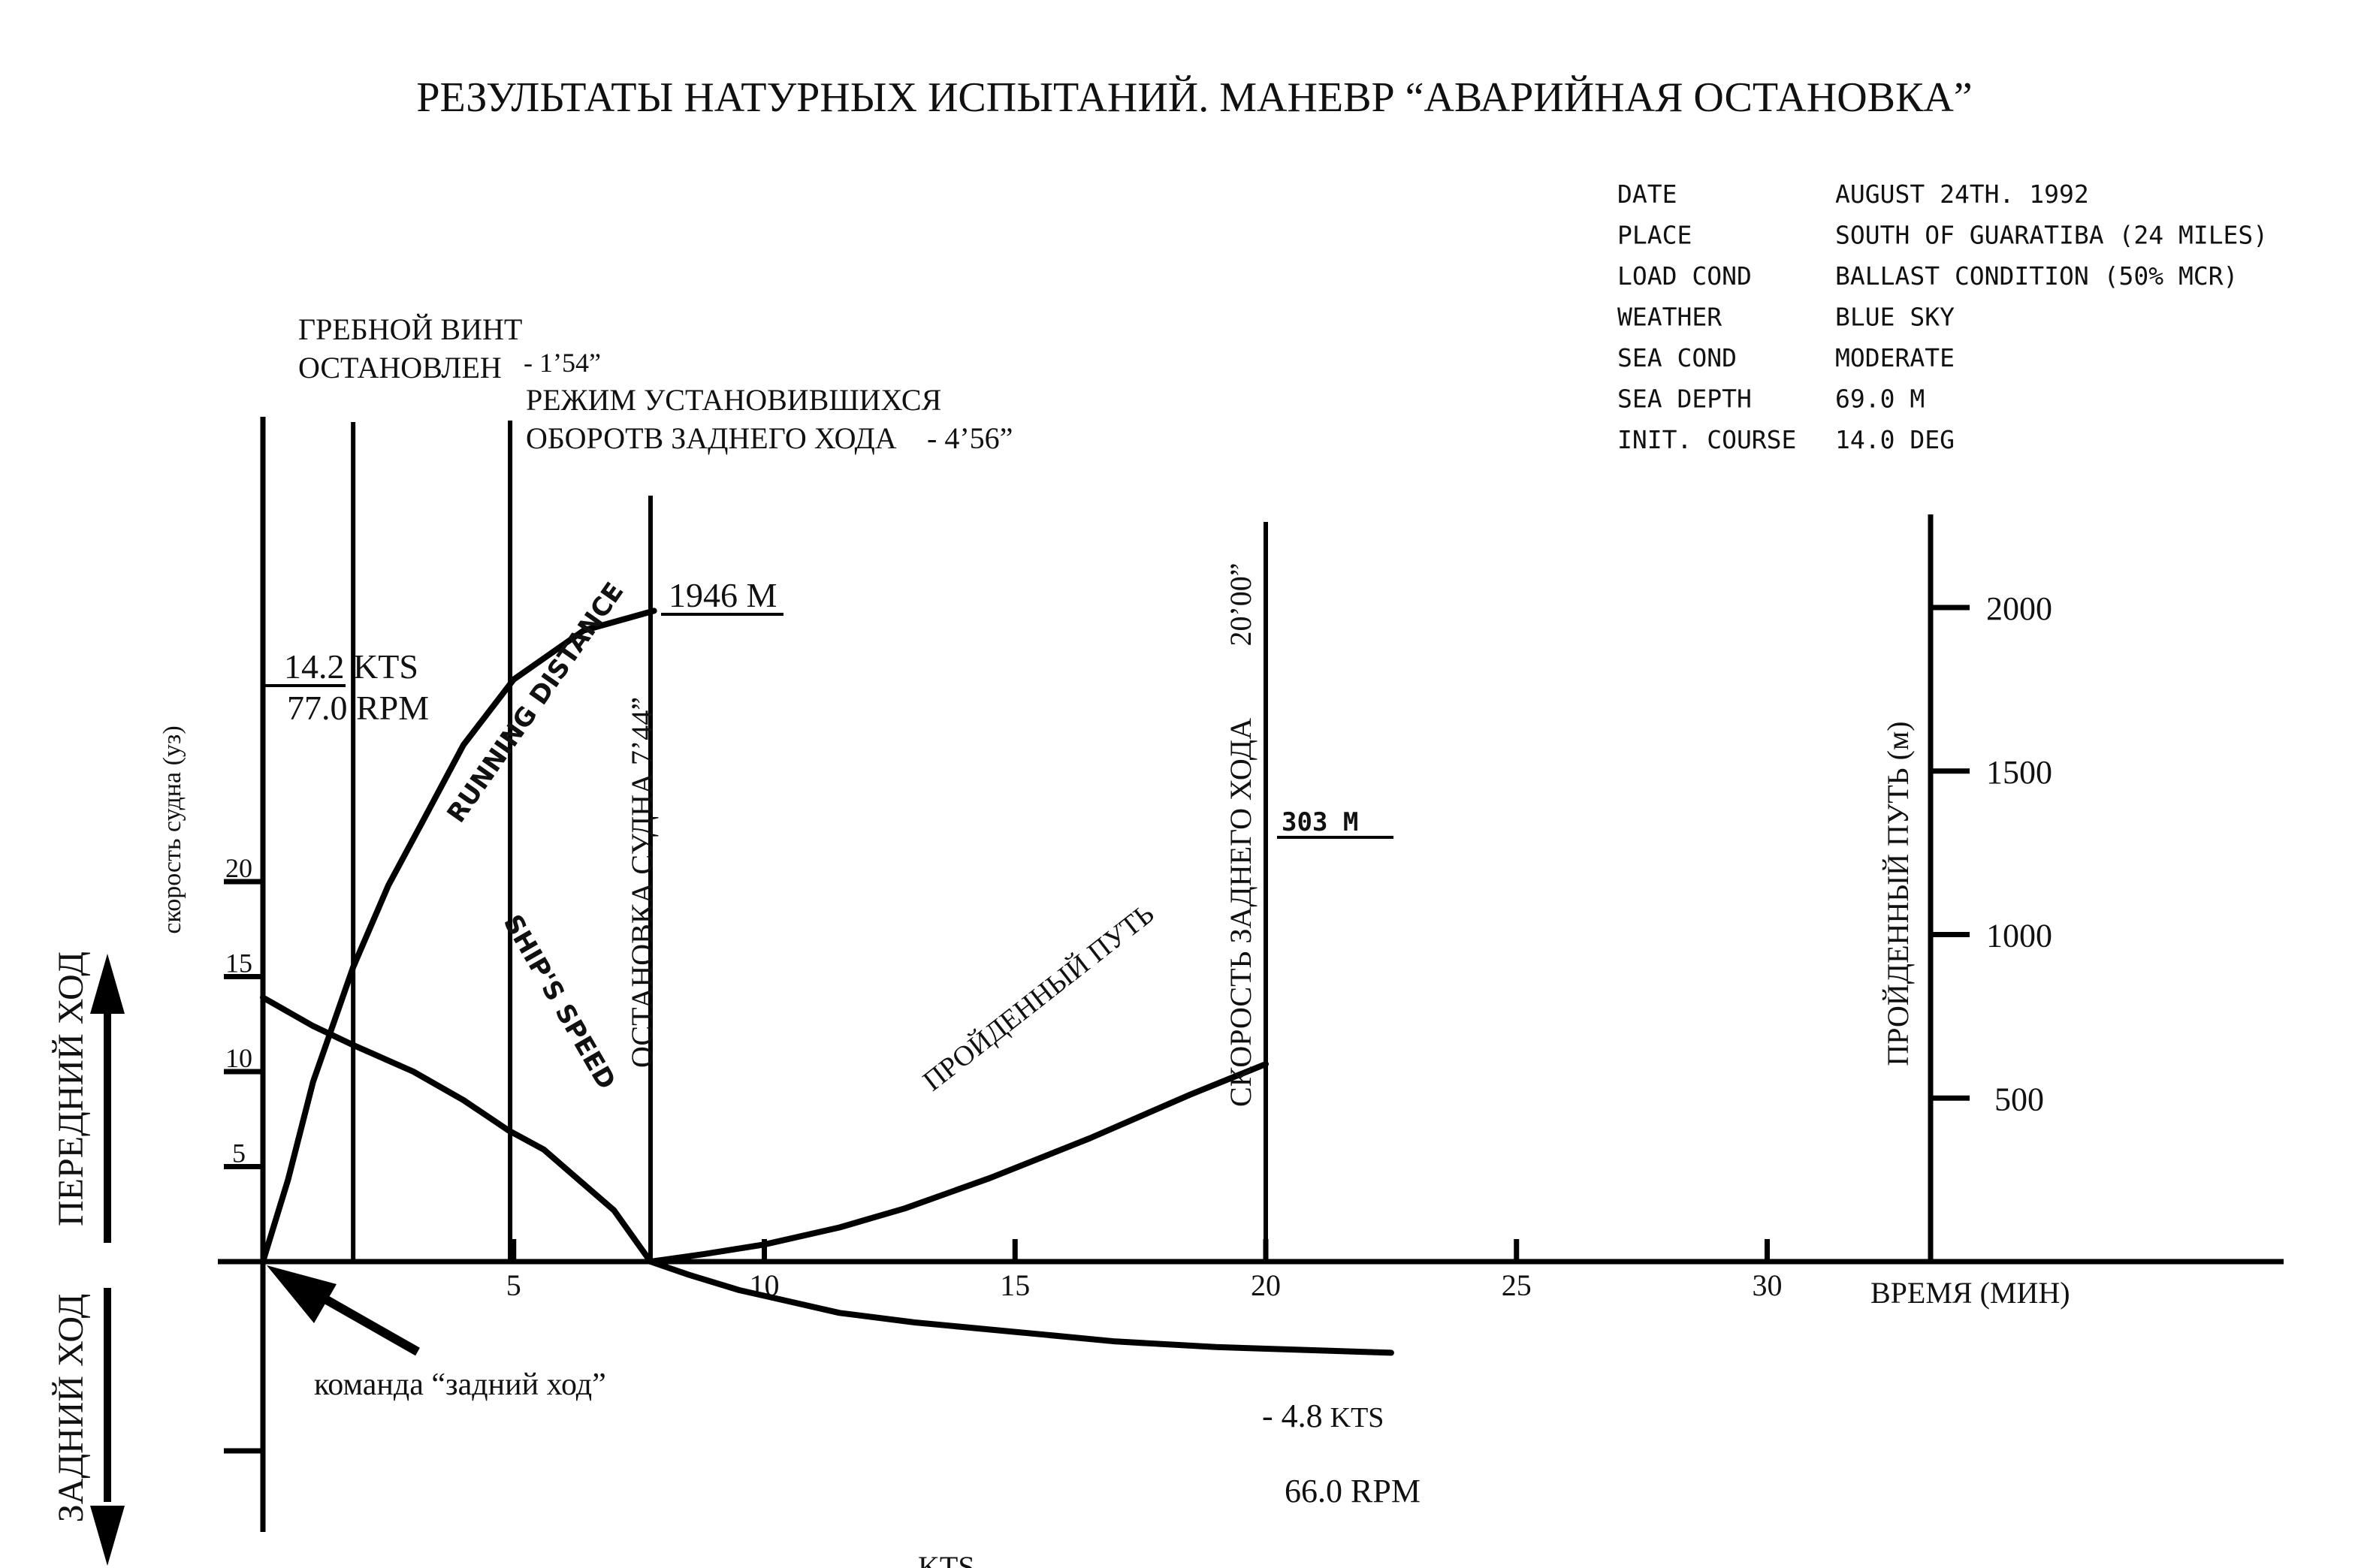  What do you see at coordinates (244, 1011) in the screenshot?
I see `left-y-ticks: 5 10 15 20` at bounding box center [244, 1011].